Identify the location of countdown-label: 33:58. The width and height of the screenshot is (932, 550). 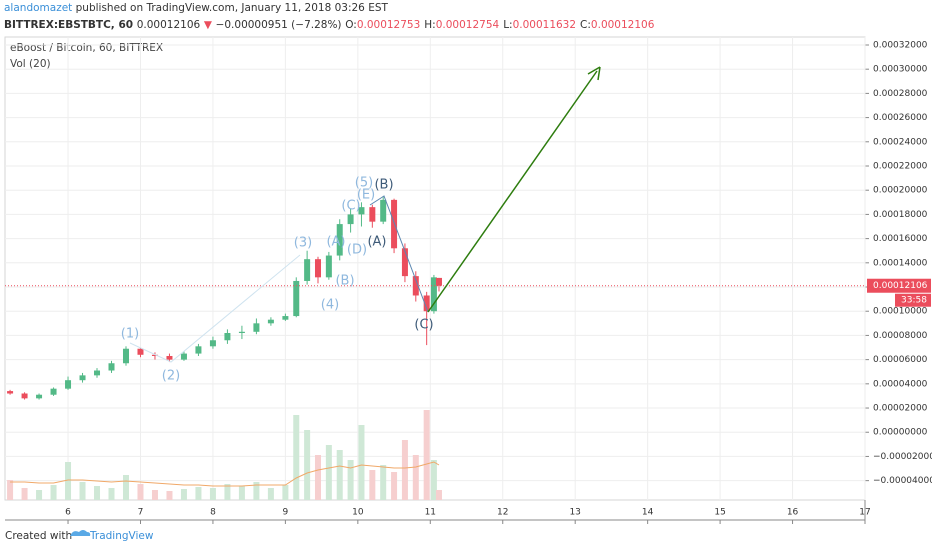
(914, 301).